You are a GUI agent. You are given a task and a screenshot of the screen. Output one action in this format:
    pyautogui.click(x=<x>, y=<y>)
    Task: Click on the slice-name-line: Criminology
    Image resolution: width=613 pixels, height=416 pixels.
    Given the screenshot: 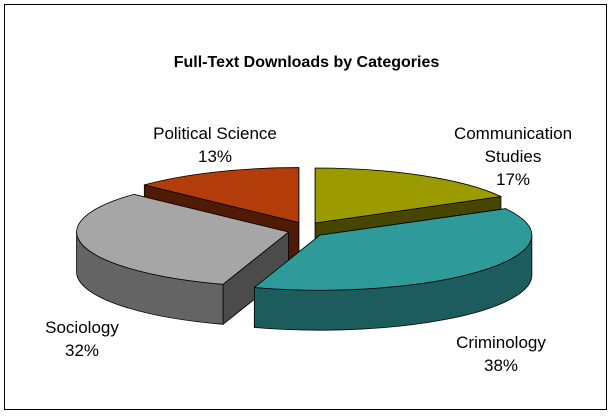 What is the action you would take?
    pyautogui.click(x=501, y=342)
    